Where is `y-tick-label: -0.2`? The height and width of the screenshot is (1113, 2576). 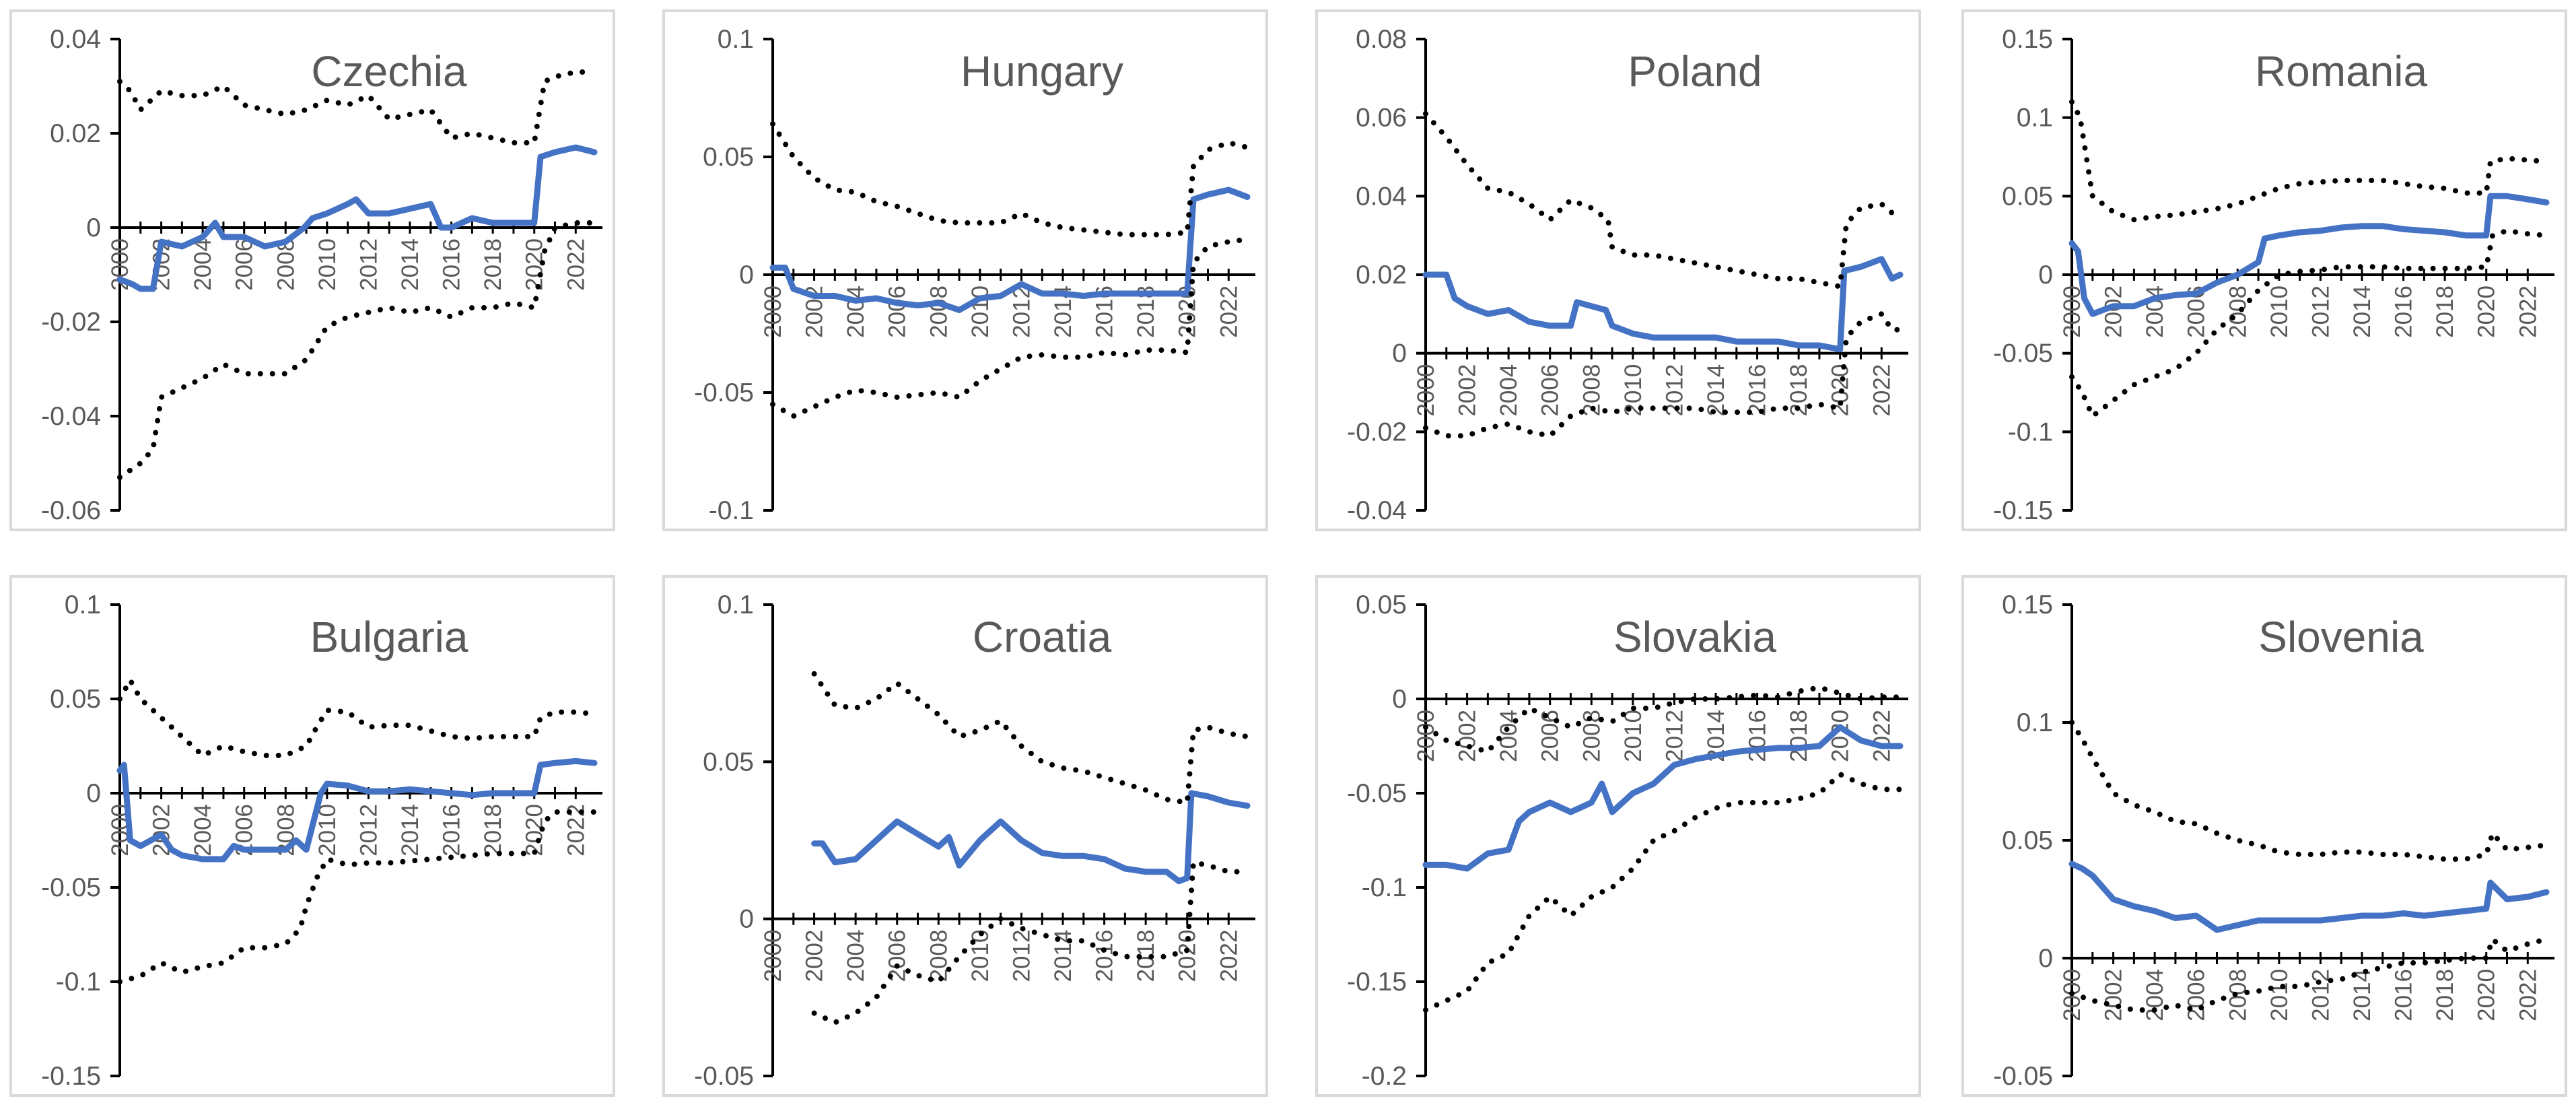 y-tick-label: -0.2 is located at coordinates (1384, 1076).